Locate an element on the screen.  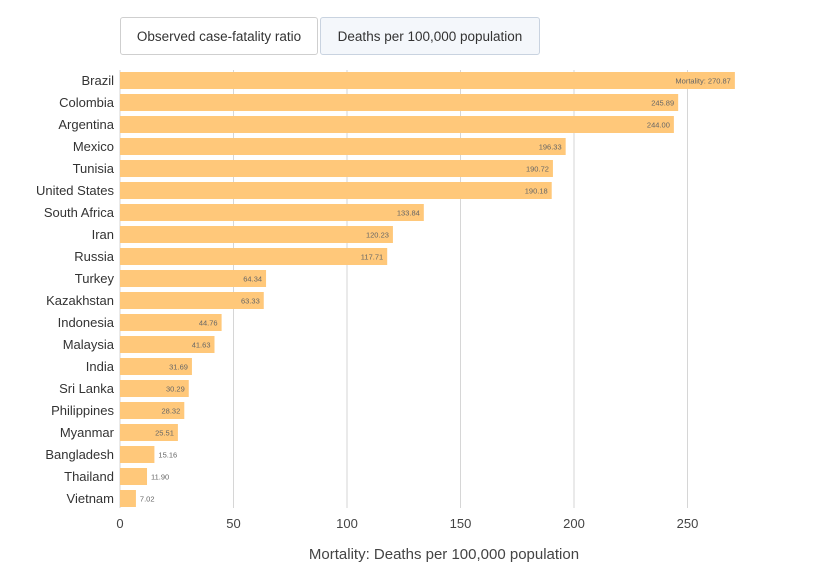
data-label: 25.51 is located at coordinates (164, 432).